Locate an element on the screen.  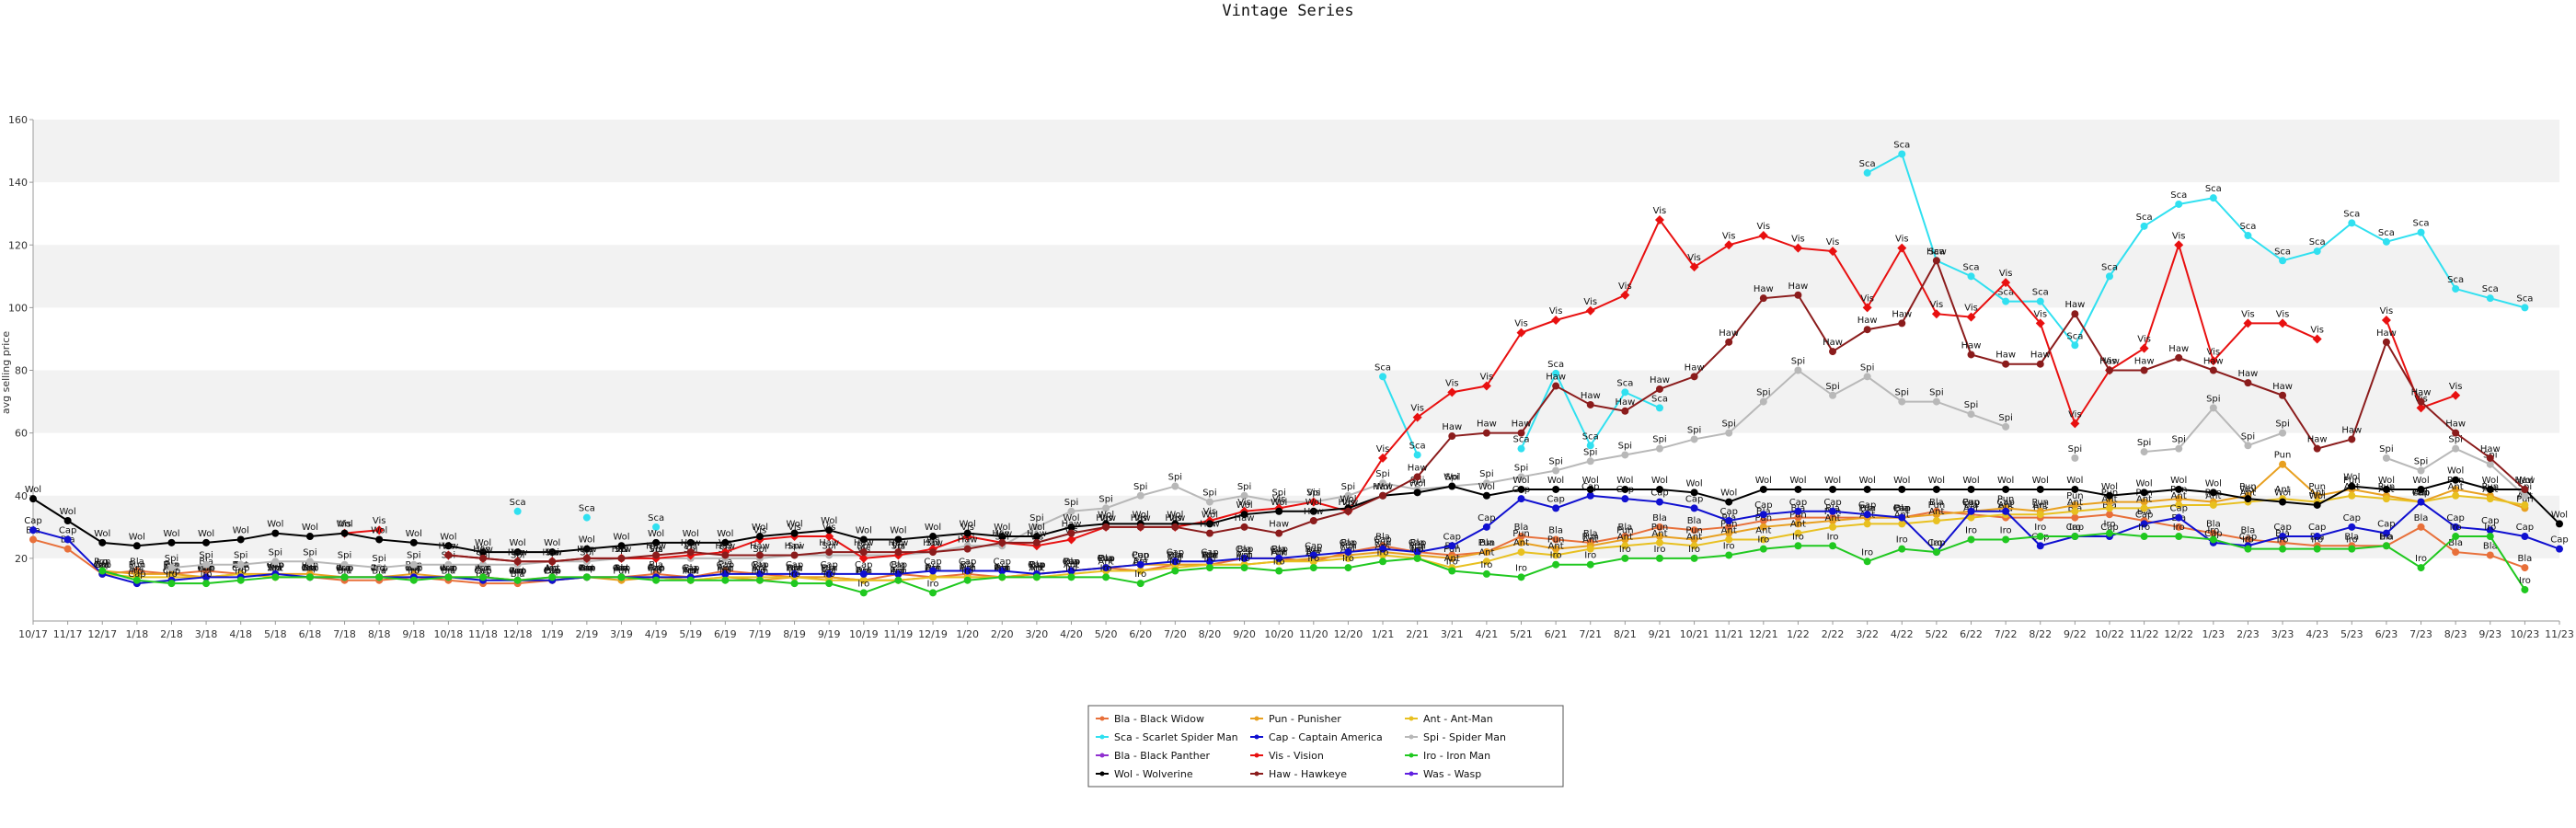
x-tick-label: 10/17 is located at coordinates (33, 634).